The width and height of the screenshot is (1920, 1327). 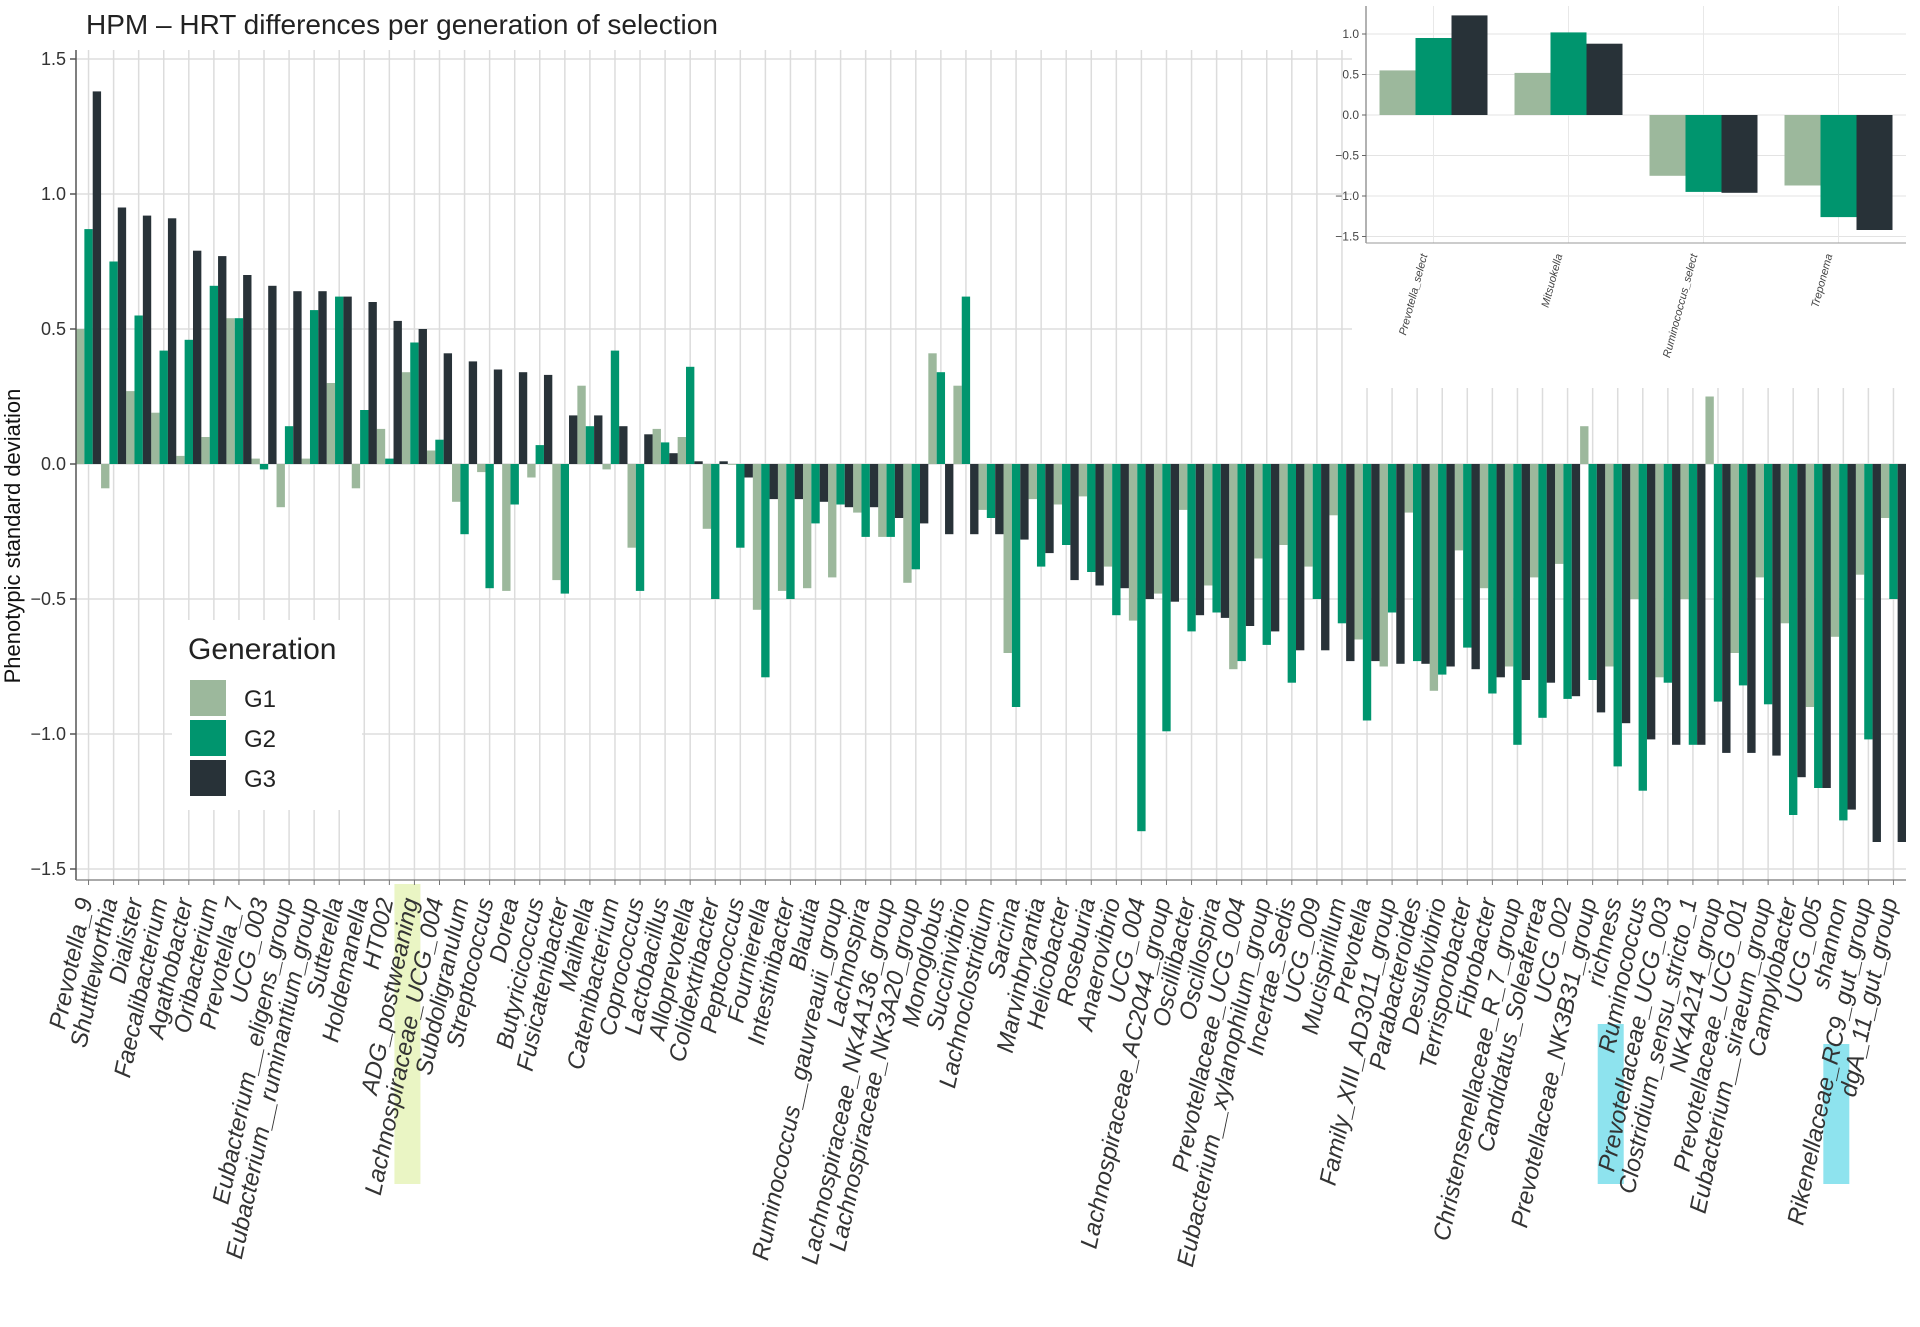 I want to click on bar-g2-candidatus-soleaferrea, so click(x=1542, y=591).